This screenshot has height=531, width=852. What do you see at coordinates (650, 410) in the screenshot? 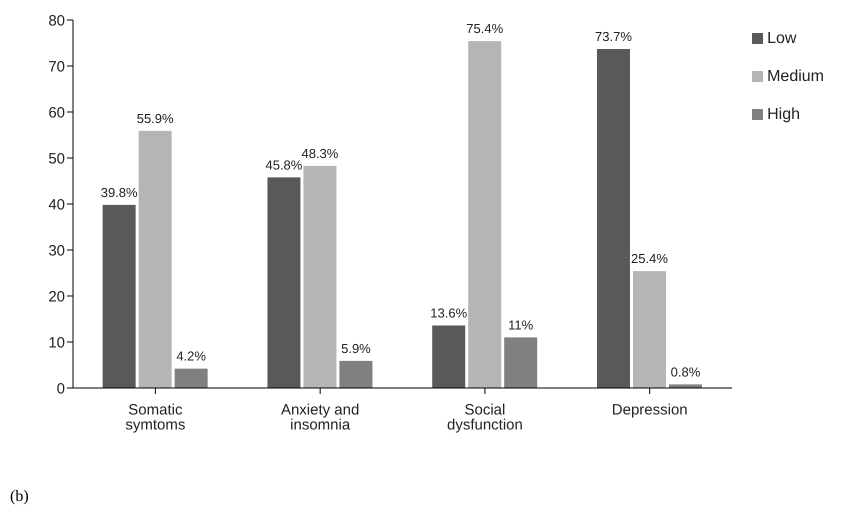
I see `x-tick-label: Depression` at bounding box center [650, 410].